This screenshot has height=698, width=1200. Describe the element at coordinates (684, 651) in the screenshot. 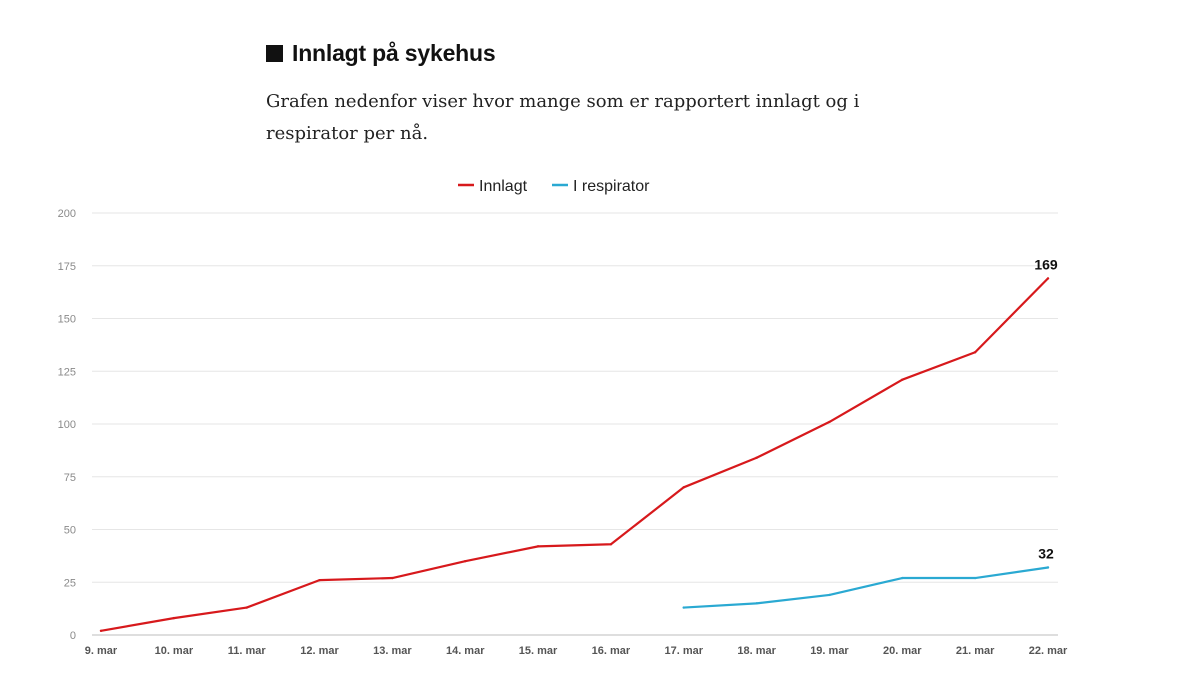

I see `x-tick-label: 17. mar` at that location.